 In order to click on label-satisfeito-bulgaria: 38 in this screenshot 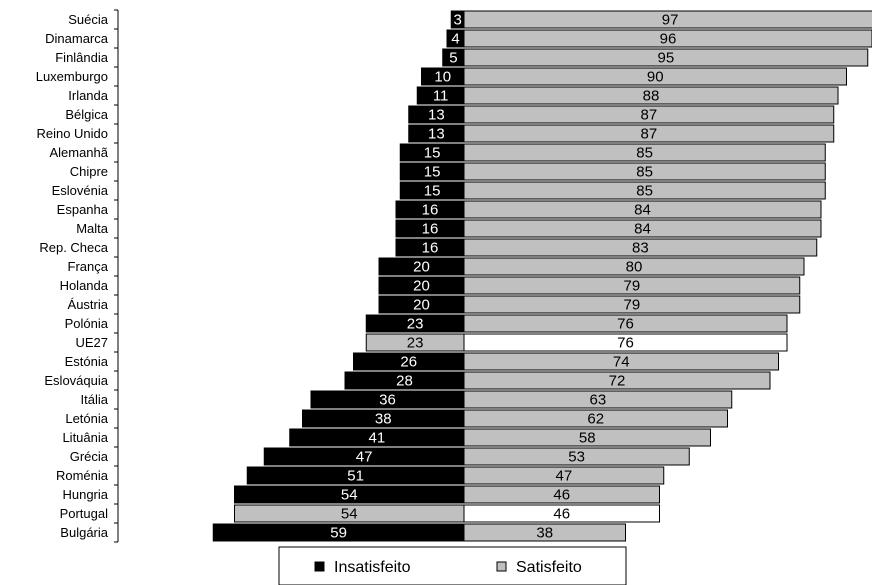, I will do `click(544, 533)`.